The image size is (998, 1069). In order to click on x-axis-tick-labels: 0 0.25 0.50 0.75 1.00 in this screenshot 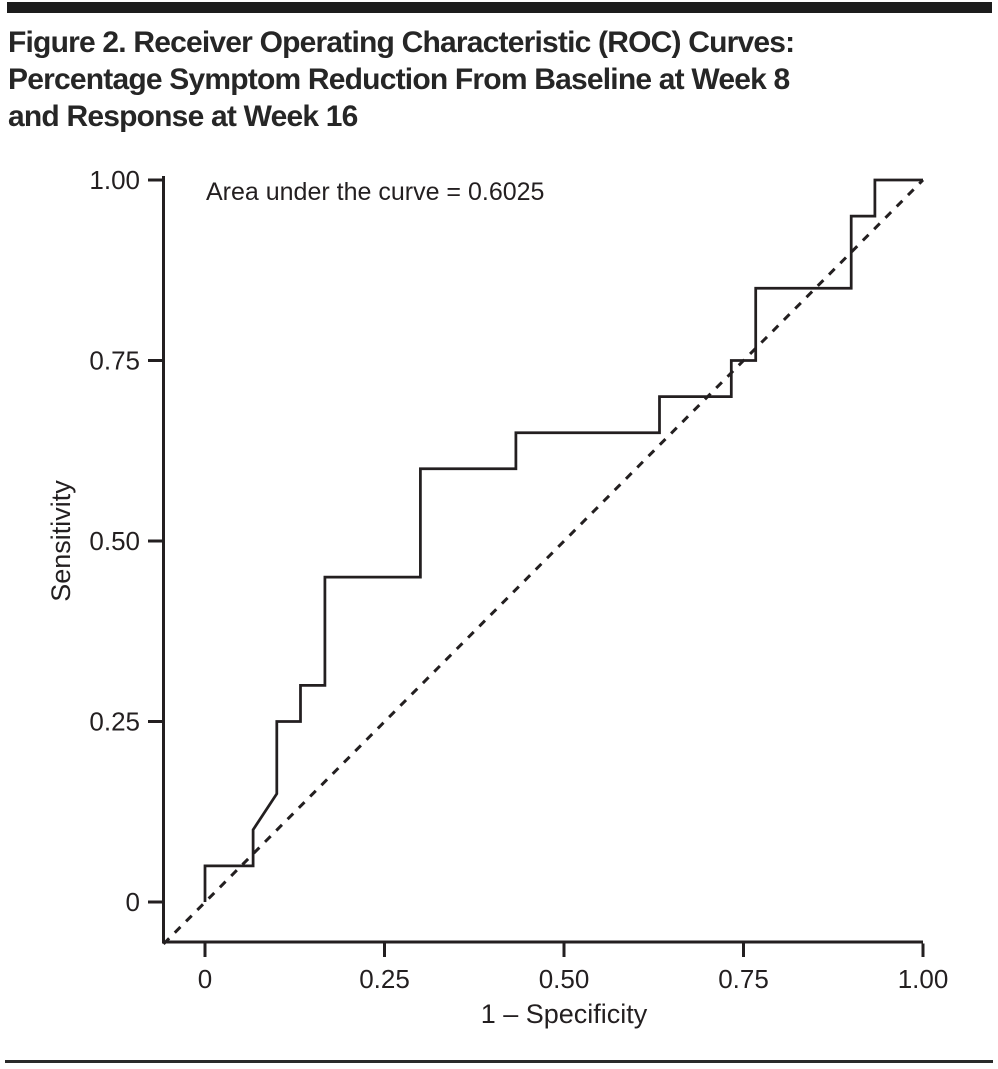, I will do `click(573, 979)`.